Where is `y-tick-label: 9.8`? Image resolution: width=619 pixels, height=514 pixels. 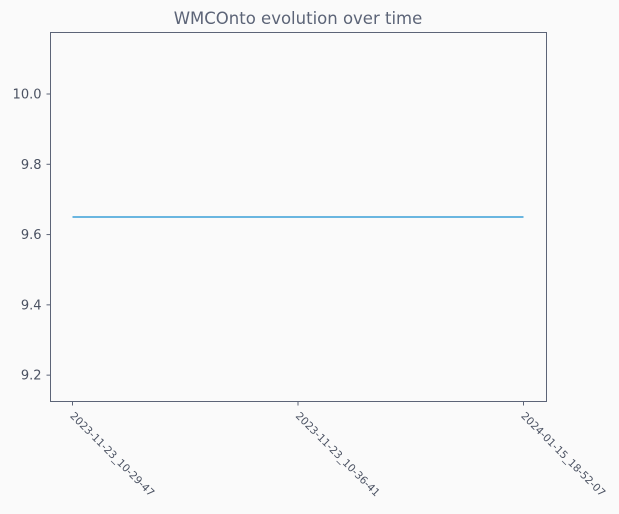 y-tick-label: 9.8 is located at coordinates (31, 165).